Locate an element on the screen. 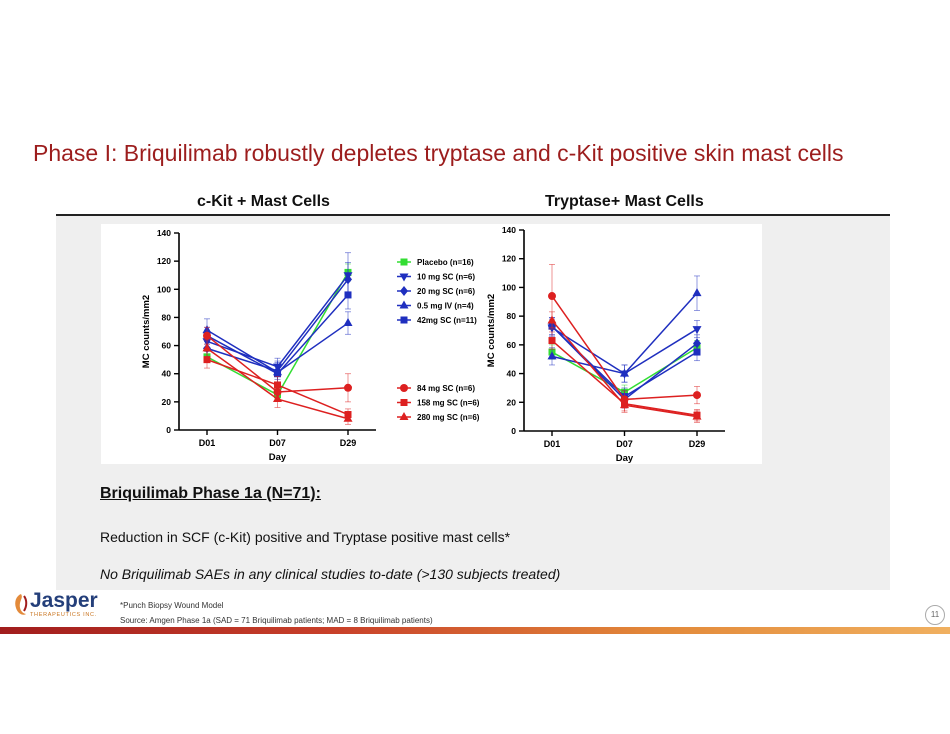 The height and width of the screenshot is (734, 950). footer-color-band is located at coordinates (475, 630).